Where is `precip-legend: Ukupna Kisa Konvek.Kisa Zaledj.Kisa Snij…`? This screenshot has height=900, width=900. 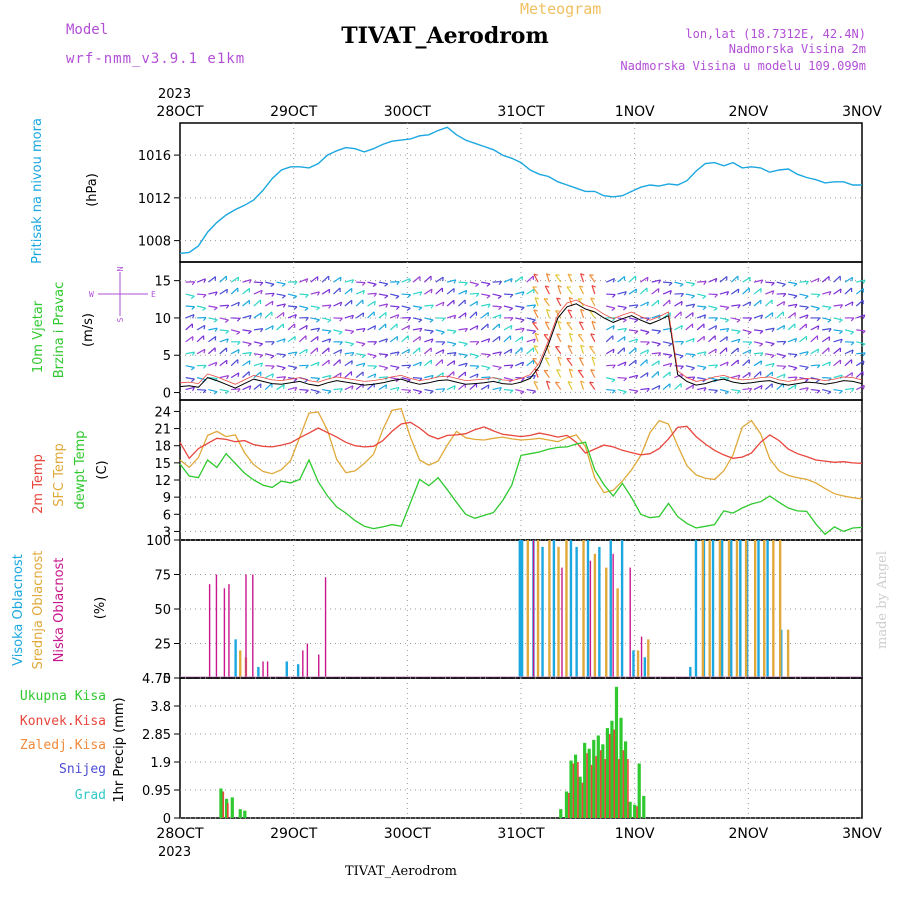
precip-legend: Ukupna Kisa Konvek.Kisa Zaledj.Kisa Snij… is located at coordinates (63, 746).